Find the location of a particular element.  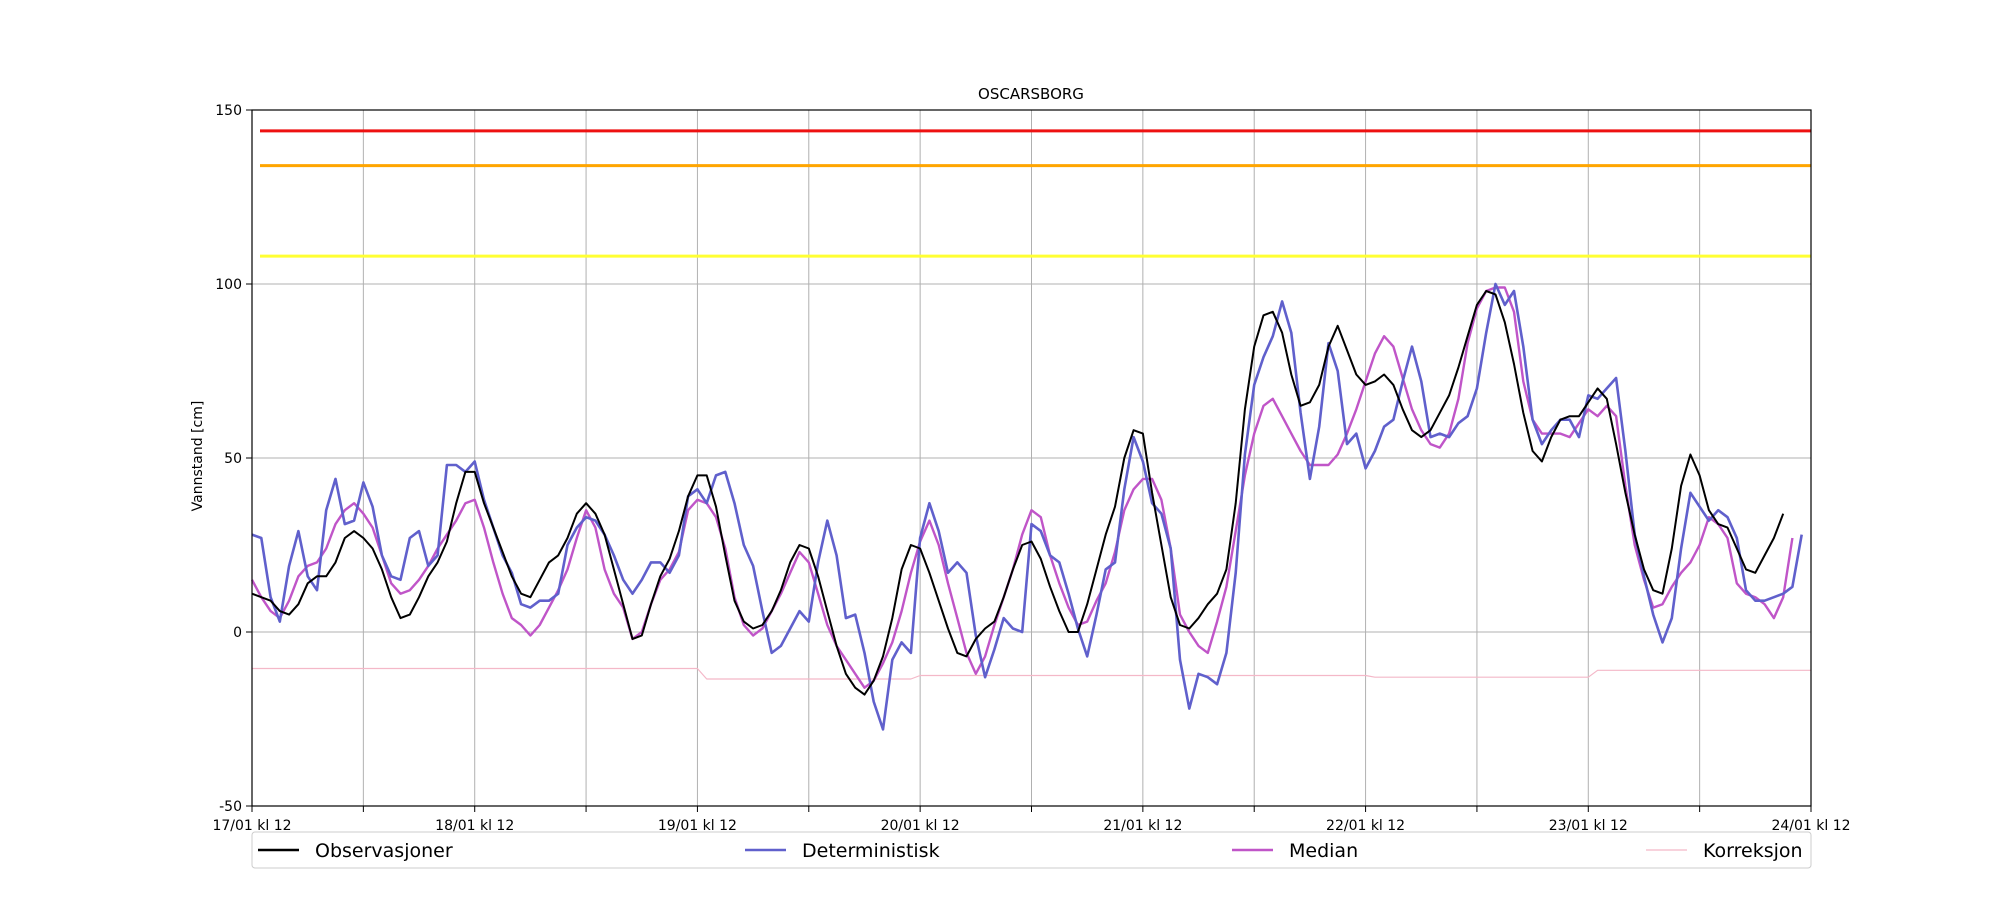

x-tick-label: 17/01 kl 12 is located at coordinates (251, 826).